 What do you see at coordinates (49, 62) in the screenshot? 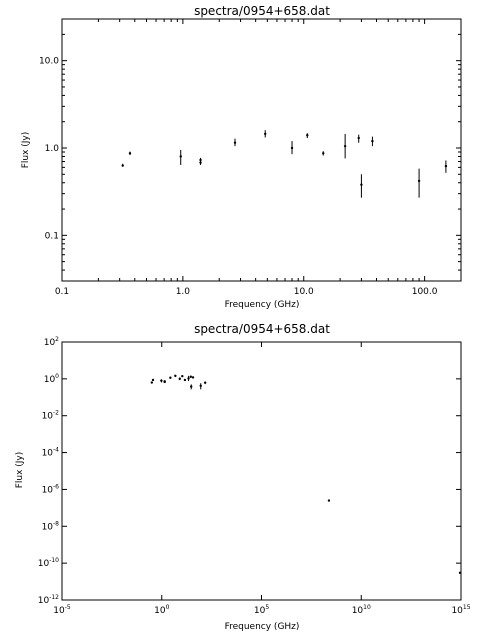
I see `y-tick-label-top: 10.0` at bounding box center [49, 62].